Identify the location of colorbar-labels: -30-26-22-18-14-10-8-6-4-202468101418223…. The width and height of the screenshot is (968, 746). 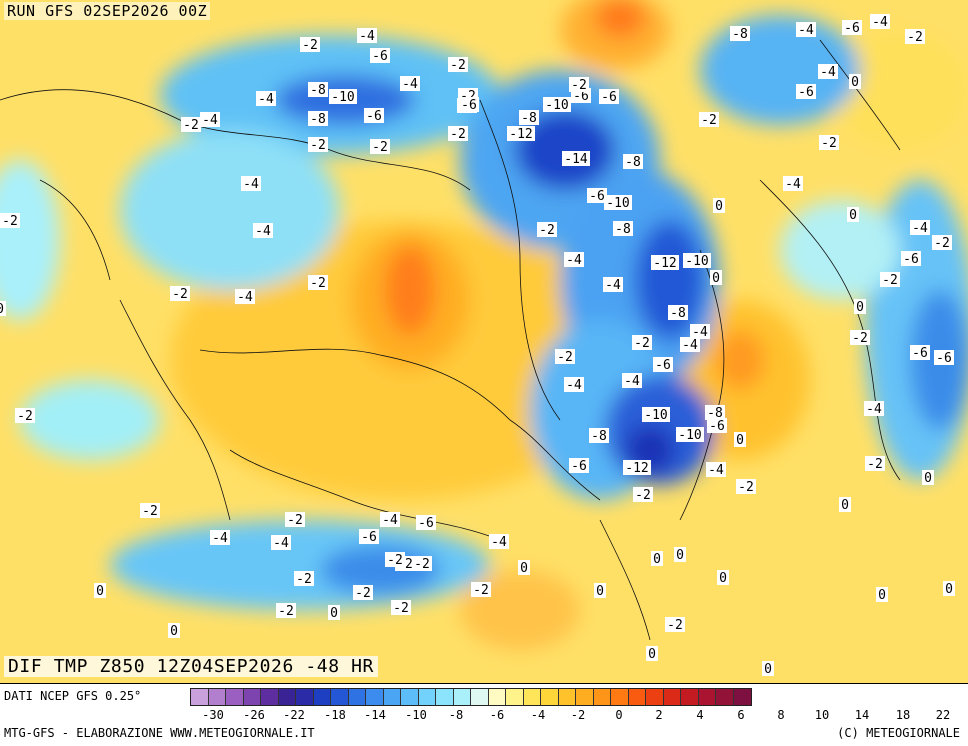
(579, 715).